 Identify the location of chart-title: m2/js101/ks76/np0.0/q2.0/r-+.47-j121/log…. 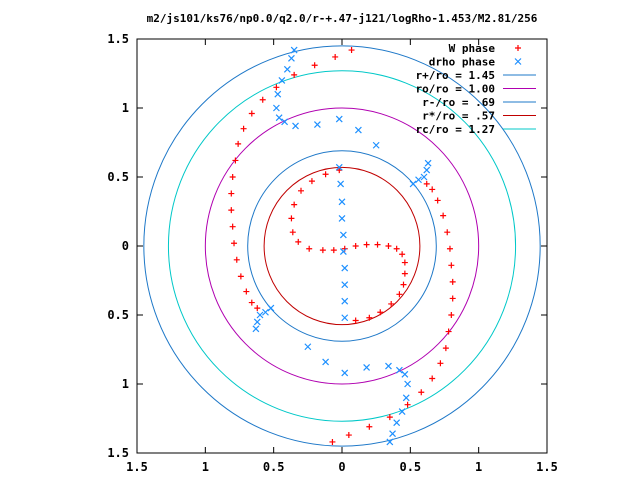
(342, 18).